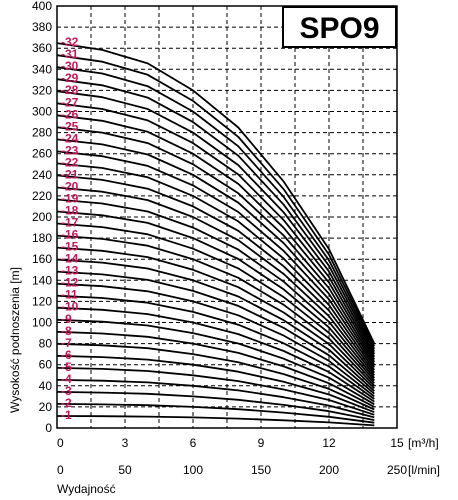 This screenshot has width=458, height=500. Describe the element at coordinates (70, 247) in the screenshot. I see `stage-label: -15` at that location.